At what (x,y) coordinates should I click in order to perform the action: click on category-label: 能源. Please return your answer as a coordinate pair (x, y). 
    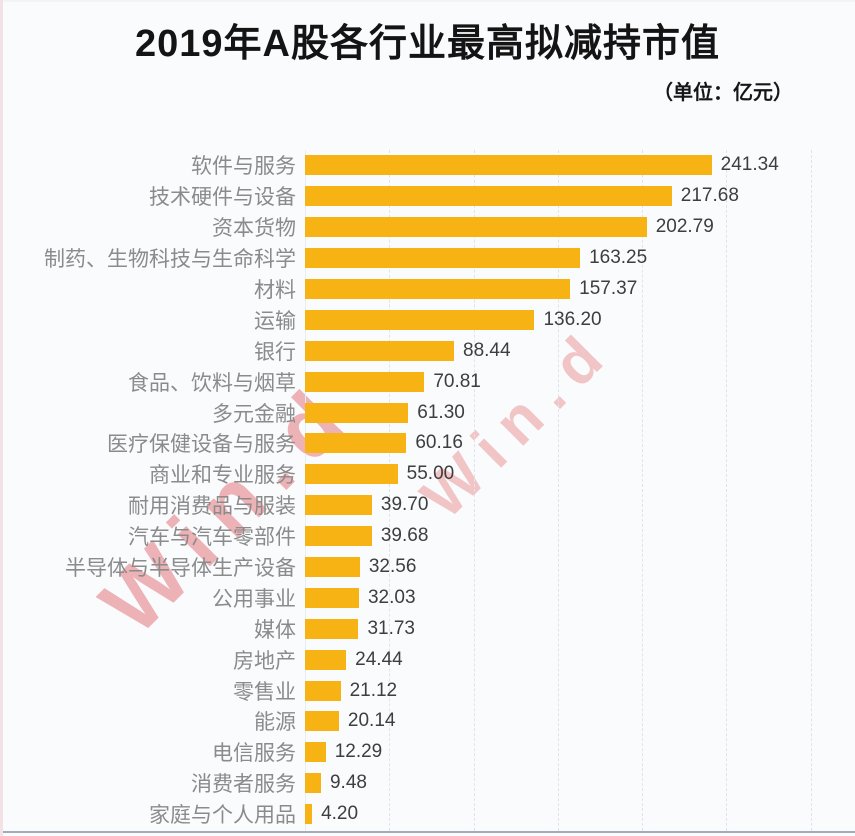
    Looking at the image, I should click on (275, 723).